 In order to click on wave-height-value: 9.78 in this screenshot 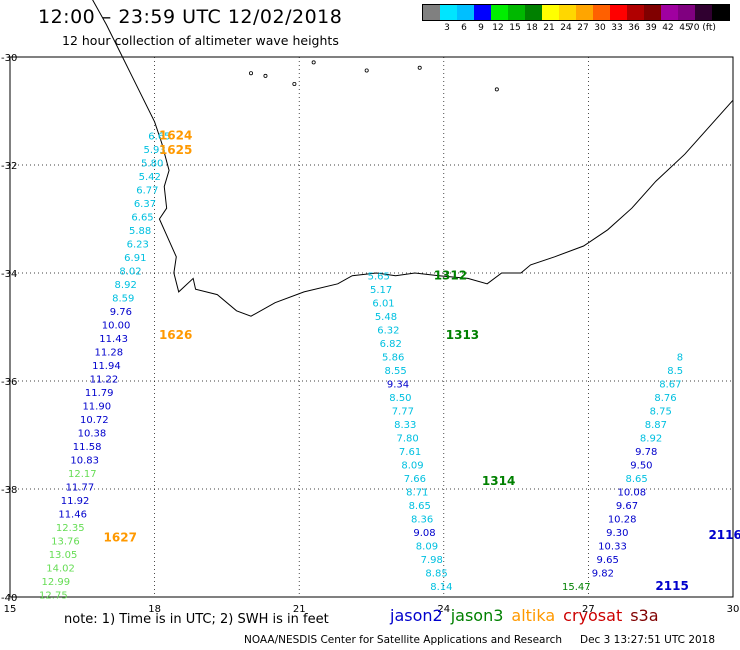, I will do `click(646, 452)`.